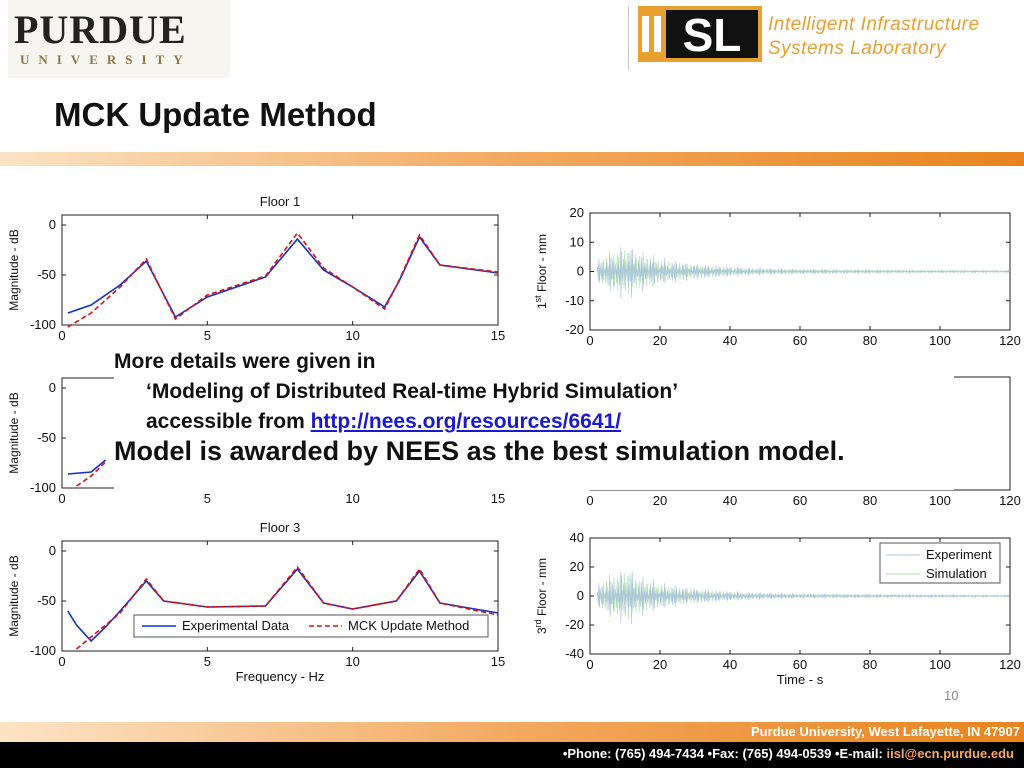 The height and width of the screenshot is (768, 1024). I want to click on legend-box, so click(940, 563).